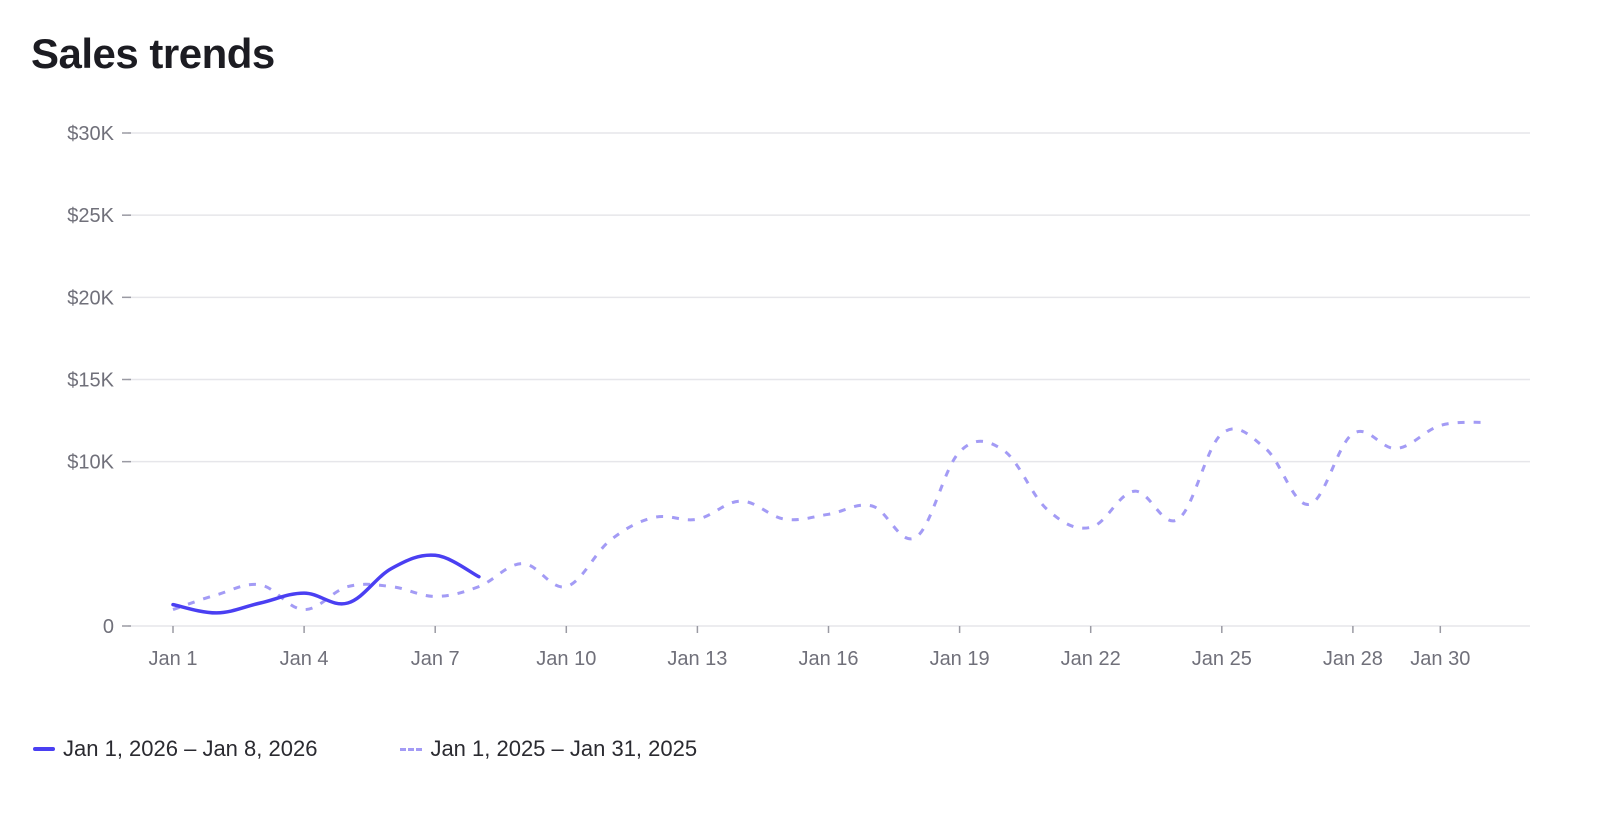 This screenshot has height=821, width=1600. I want to click on series-line-current-period, so click(326, 584).